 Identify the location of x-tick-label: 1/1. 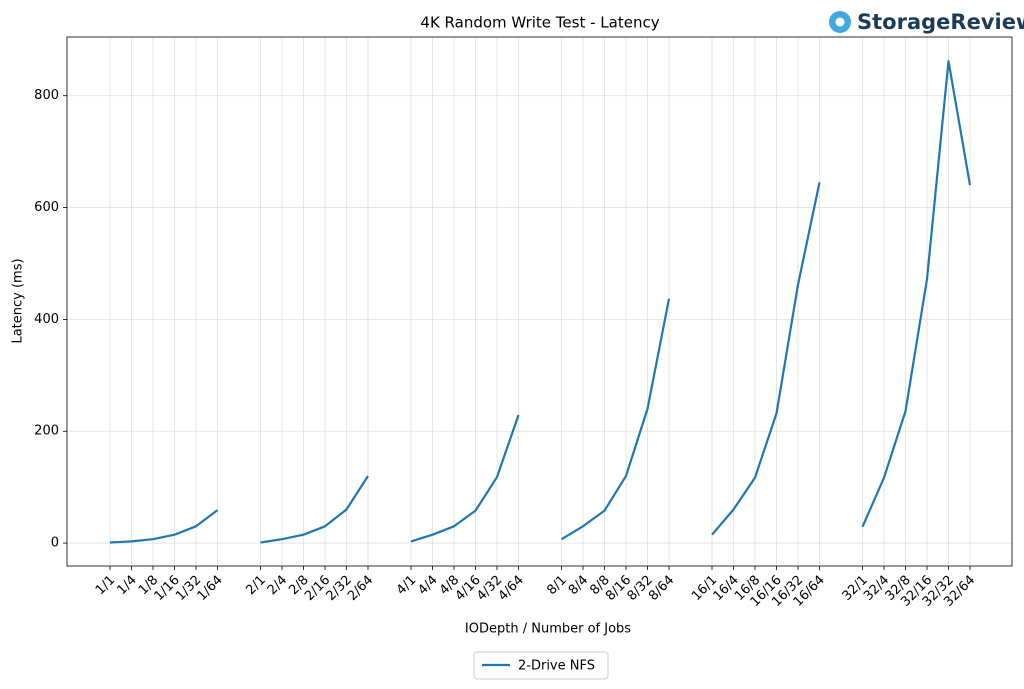
(105, 585).